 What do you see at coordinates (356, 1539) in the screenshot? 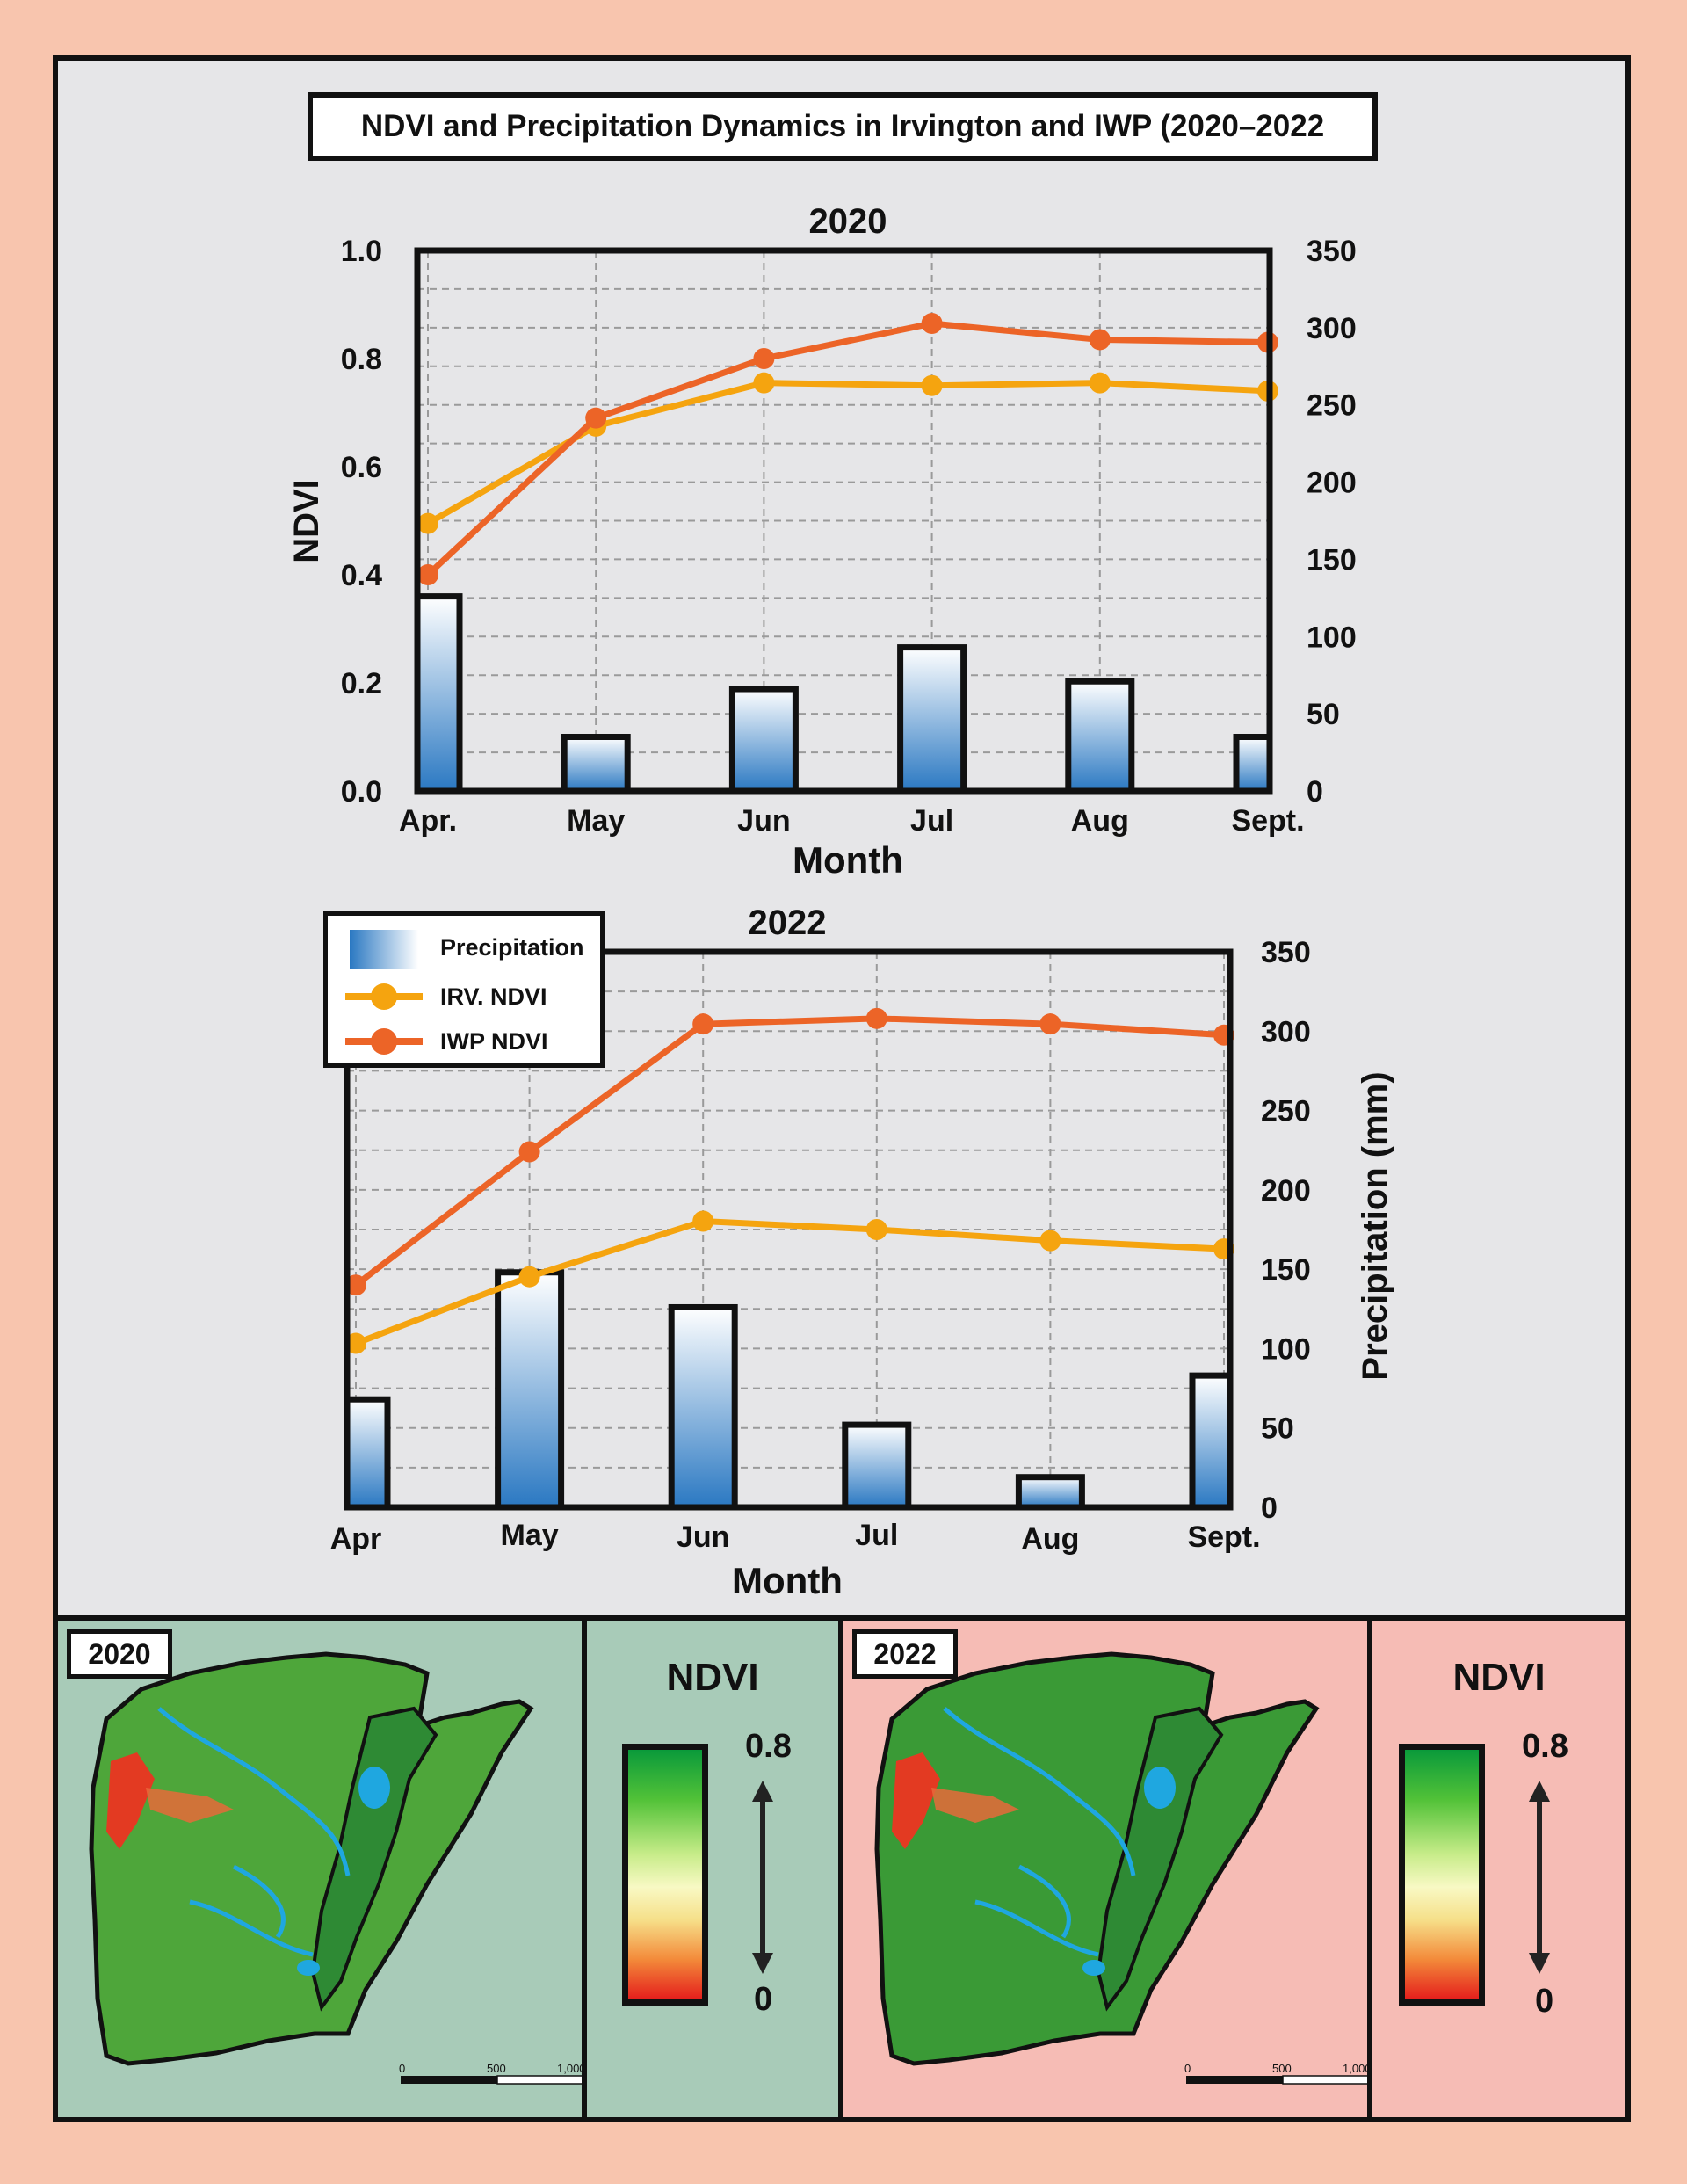
I see `x-tick-label: Apr` at bounding box center [356, 1539].